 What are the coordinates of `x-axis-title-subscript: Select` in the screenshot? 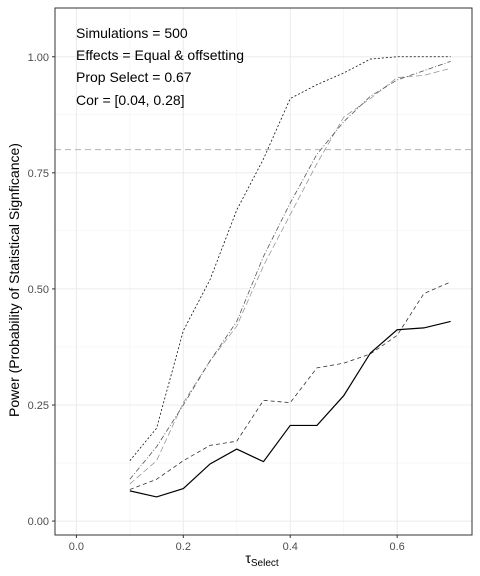 It's located at (265, 563).